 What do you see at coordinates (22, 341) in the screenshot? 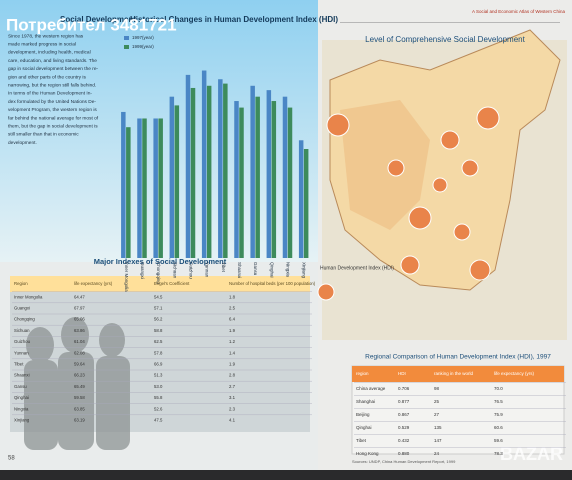
I see `table-cell: Guizhou` at bounding box center [22, 341].